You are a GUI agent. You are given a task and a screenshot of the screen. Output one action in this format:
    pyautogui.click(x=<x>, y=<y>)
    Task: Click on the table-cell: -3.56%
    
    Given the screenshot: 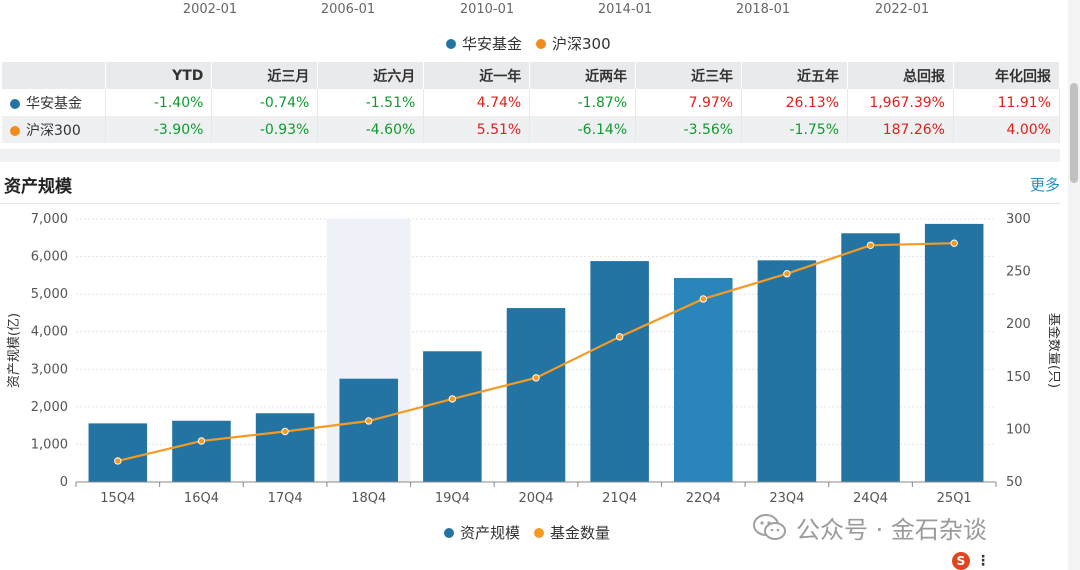 What is the action you would take?
    pyautogui.click(x=689, y=129)
    